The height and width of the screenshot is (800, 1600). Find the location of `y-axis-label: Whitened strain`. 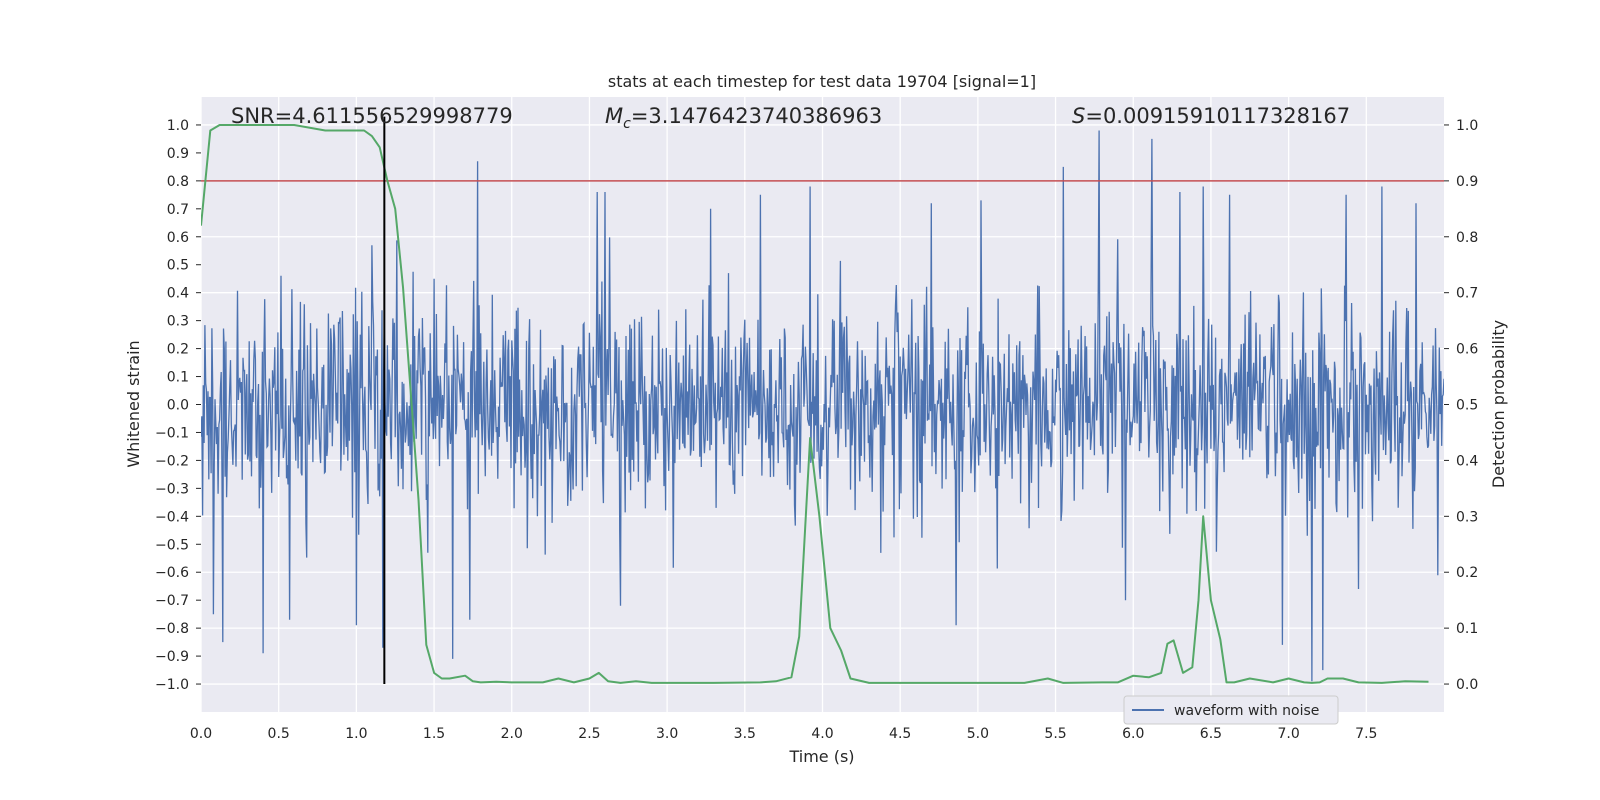

y-axis-label: Whitened strain is located at coordinates (133, 403).